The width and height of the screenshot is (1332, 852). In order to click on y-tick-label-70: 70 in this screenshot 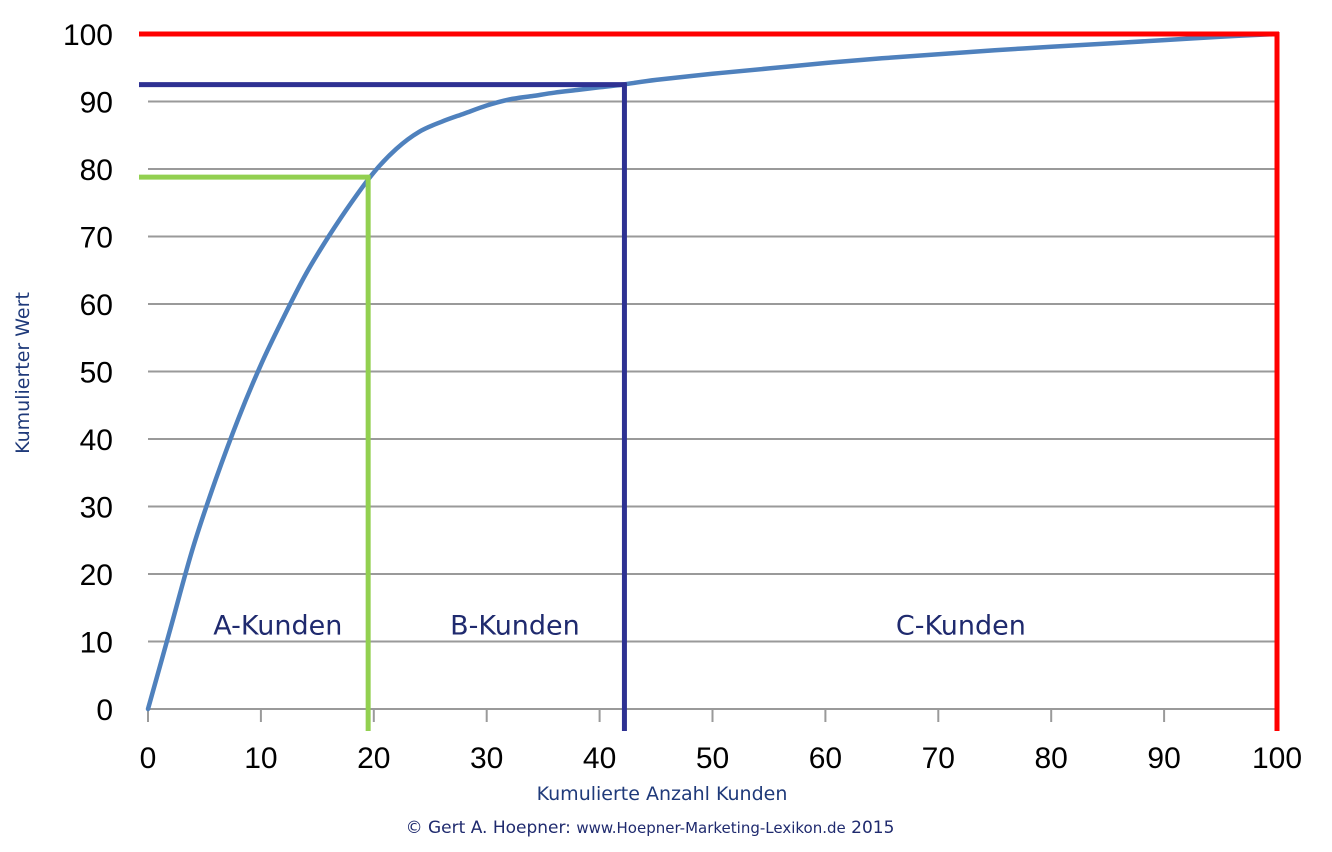, I will do `click(96, 238)`.